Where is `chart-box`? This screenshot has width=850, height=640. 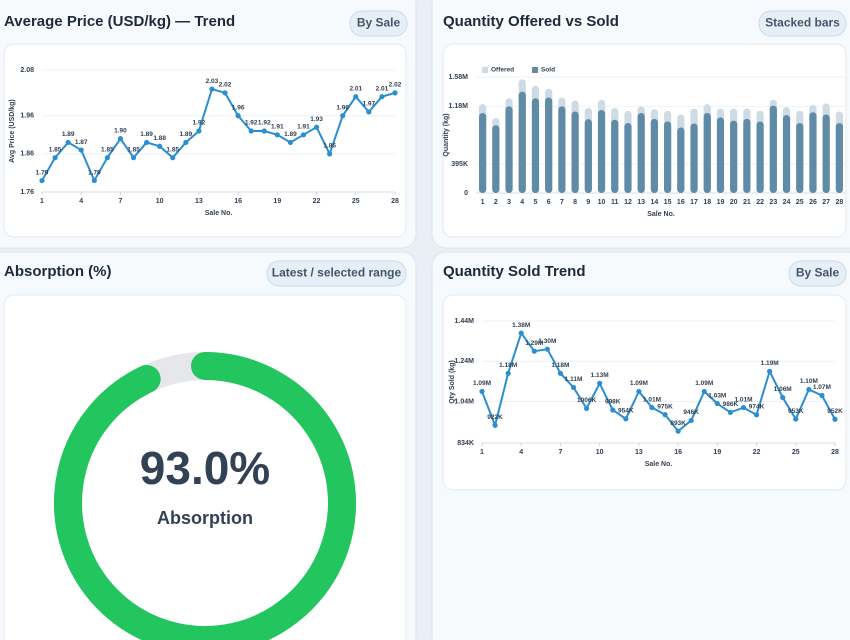
chart-box is located at coordinates (644, 392).